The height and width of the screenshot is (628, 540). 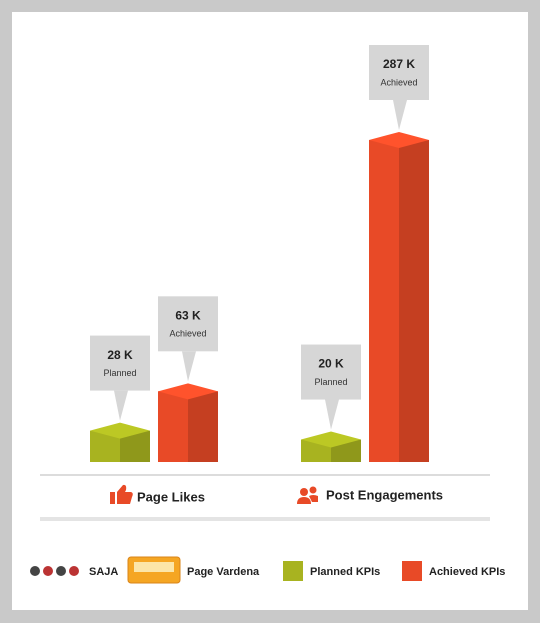 I want to click on value-label: 287 K, so click(x=399, y=64).